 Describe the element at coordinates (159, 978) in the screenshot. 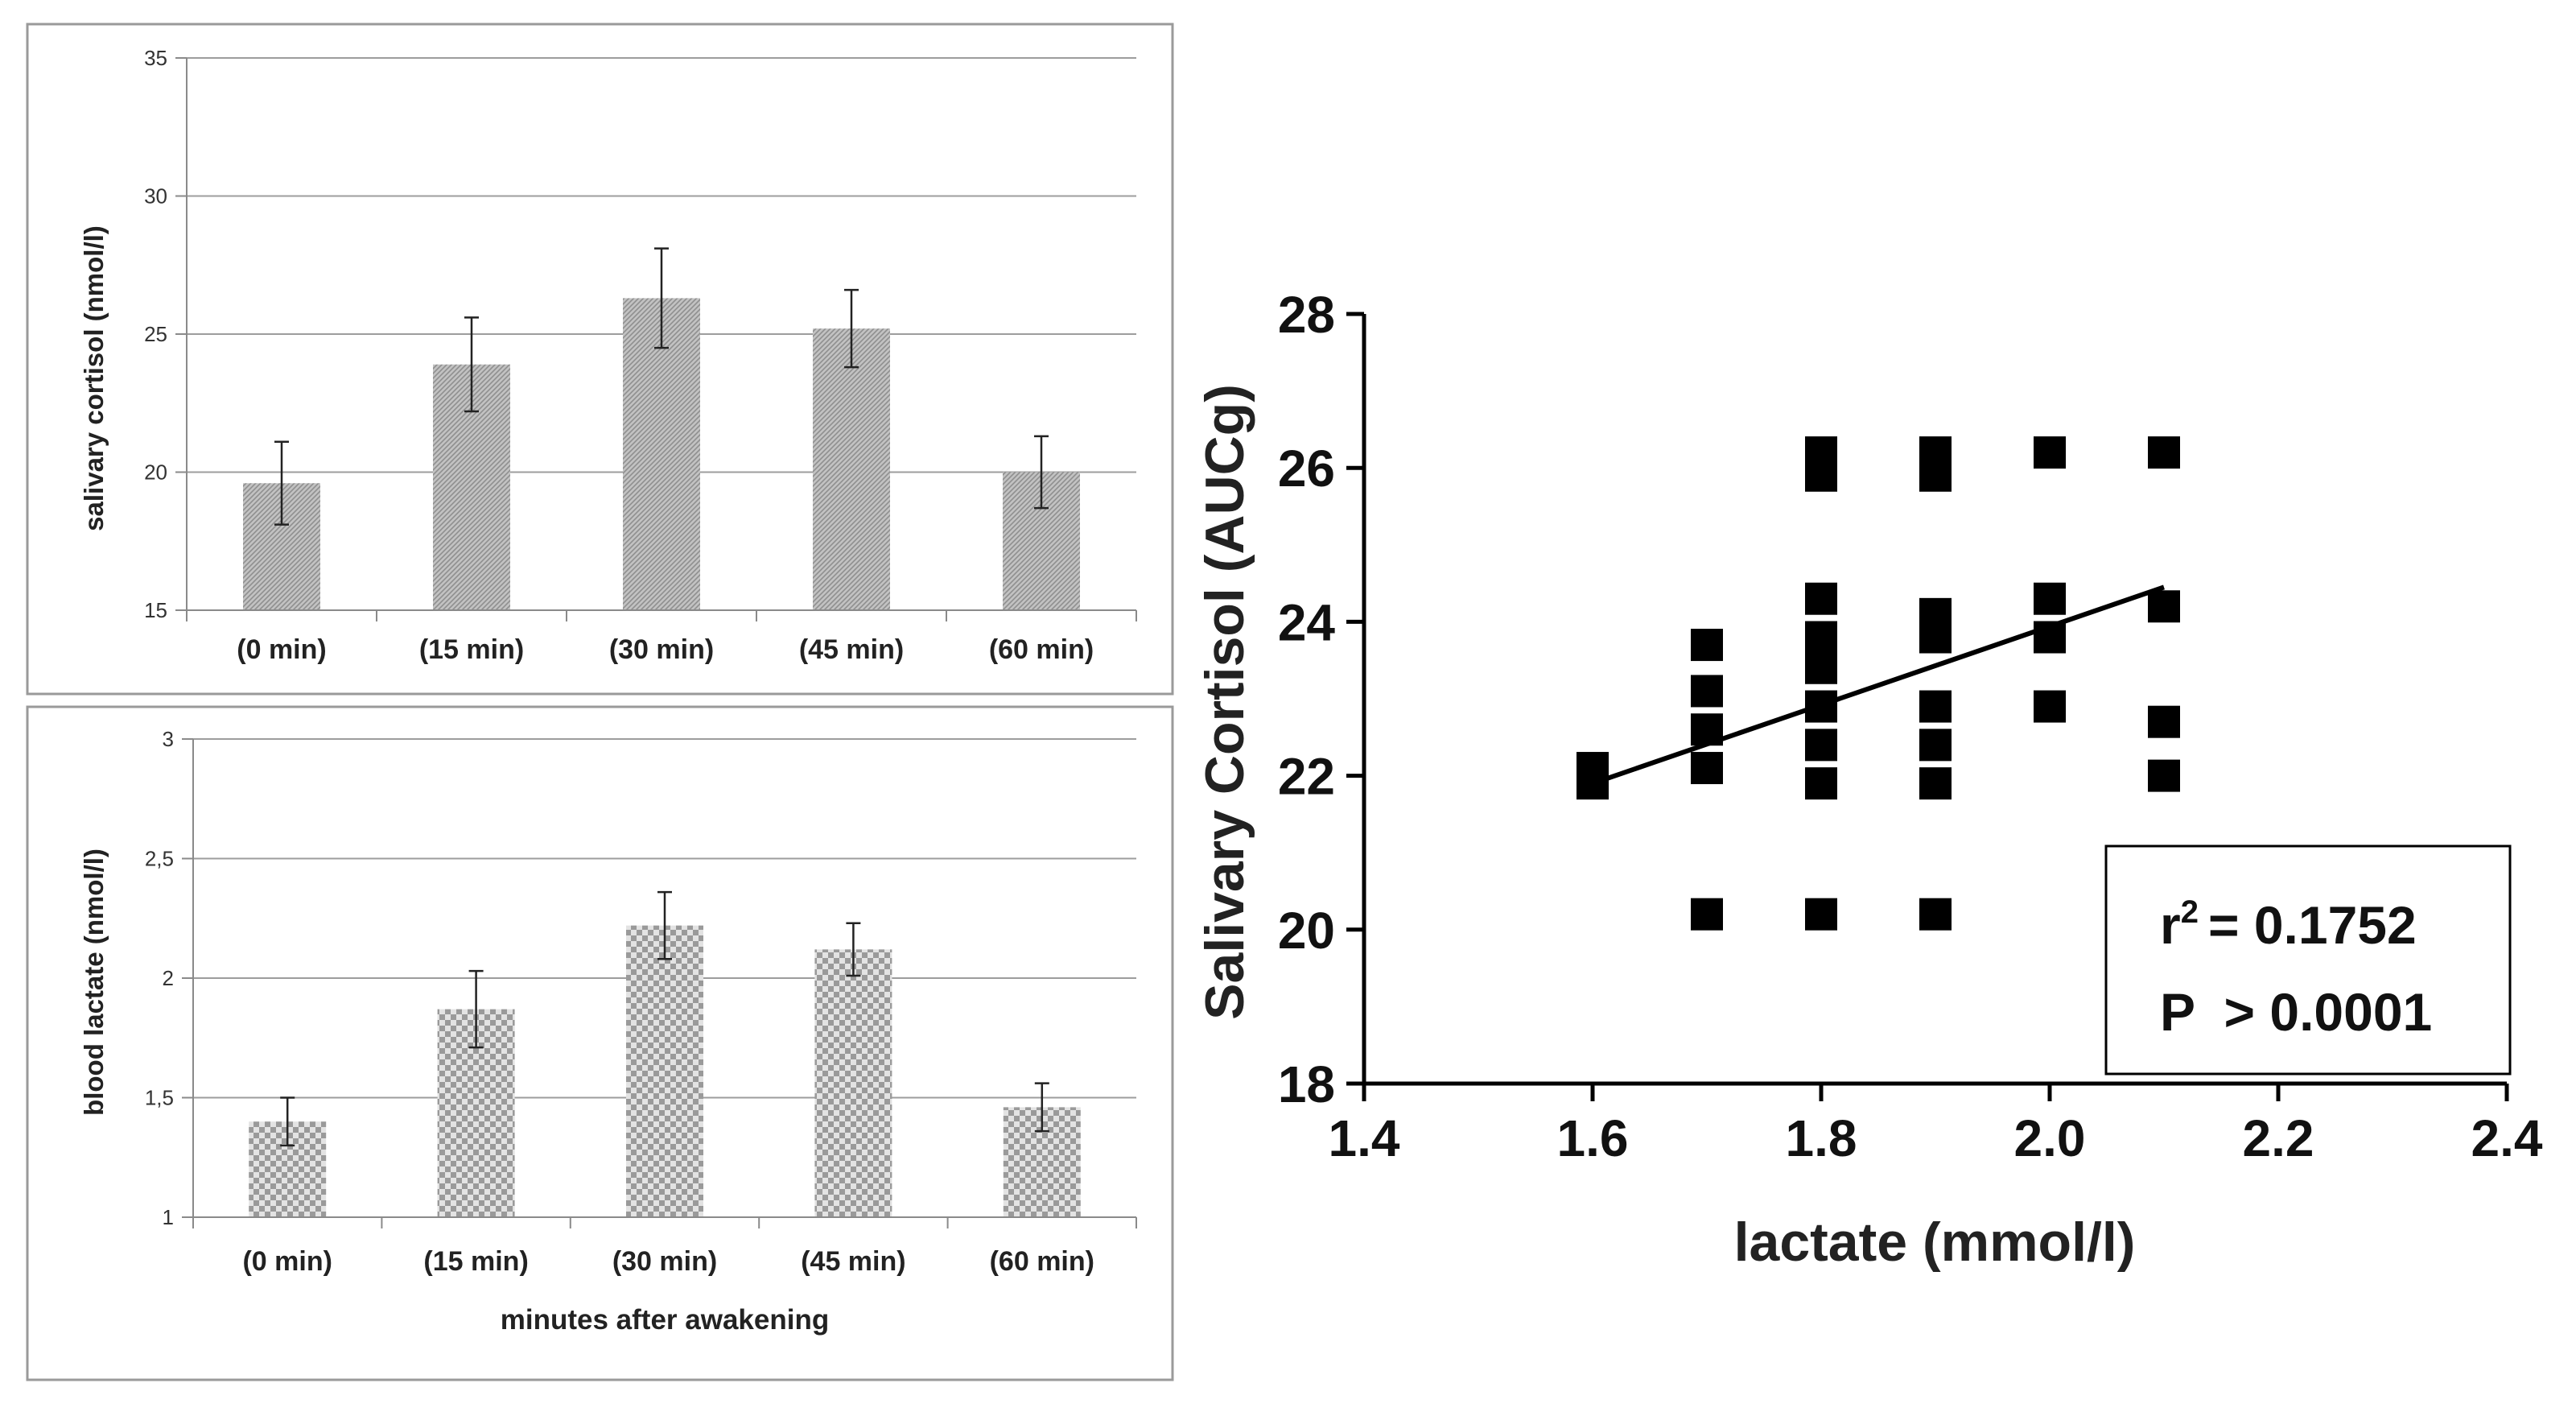

I see `lactate-y-tick-labels: 1 1,5 2 2,5 3` at that location.